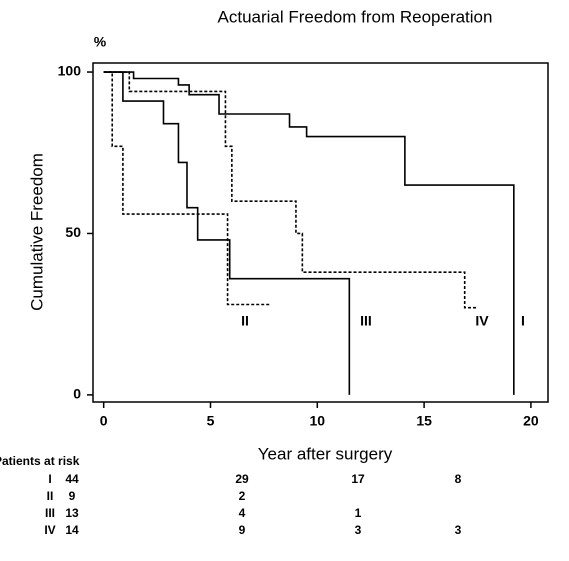 The height and width of the screenshot is (561, 569). Describe the element at coordinates (482, 321) in the screenshot. I see `curve-label: IV` at that location.